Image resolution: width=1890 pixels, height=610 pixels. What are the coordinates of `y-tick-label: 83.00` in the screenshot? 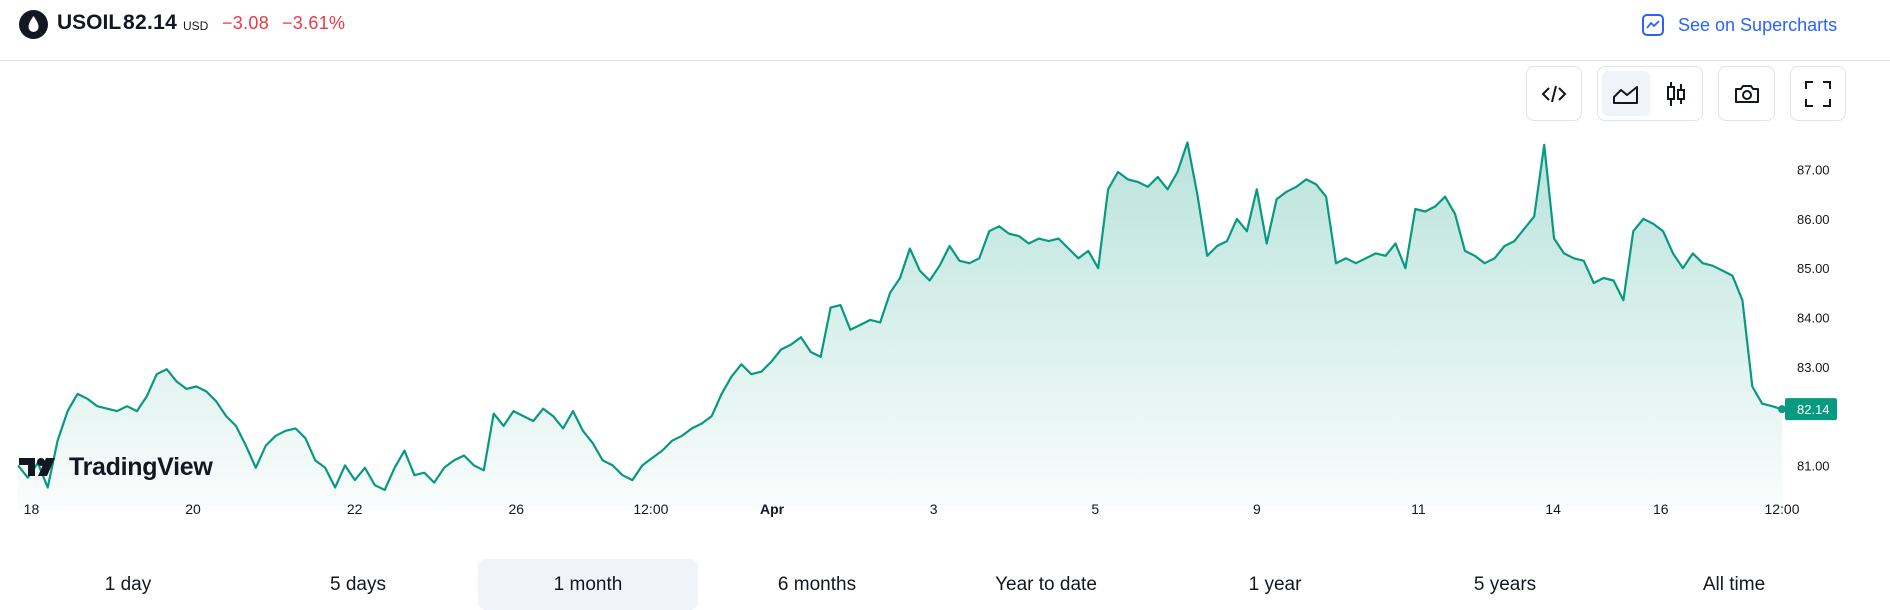 It's located at (1813, 367).